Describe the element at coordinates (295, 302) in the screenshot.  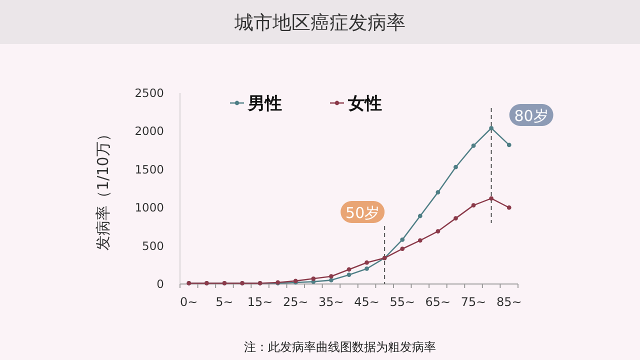
I see `x-tick-label: 25~` at that location.